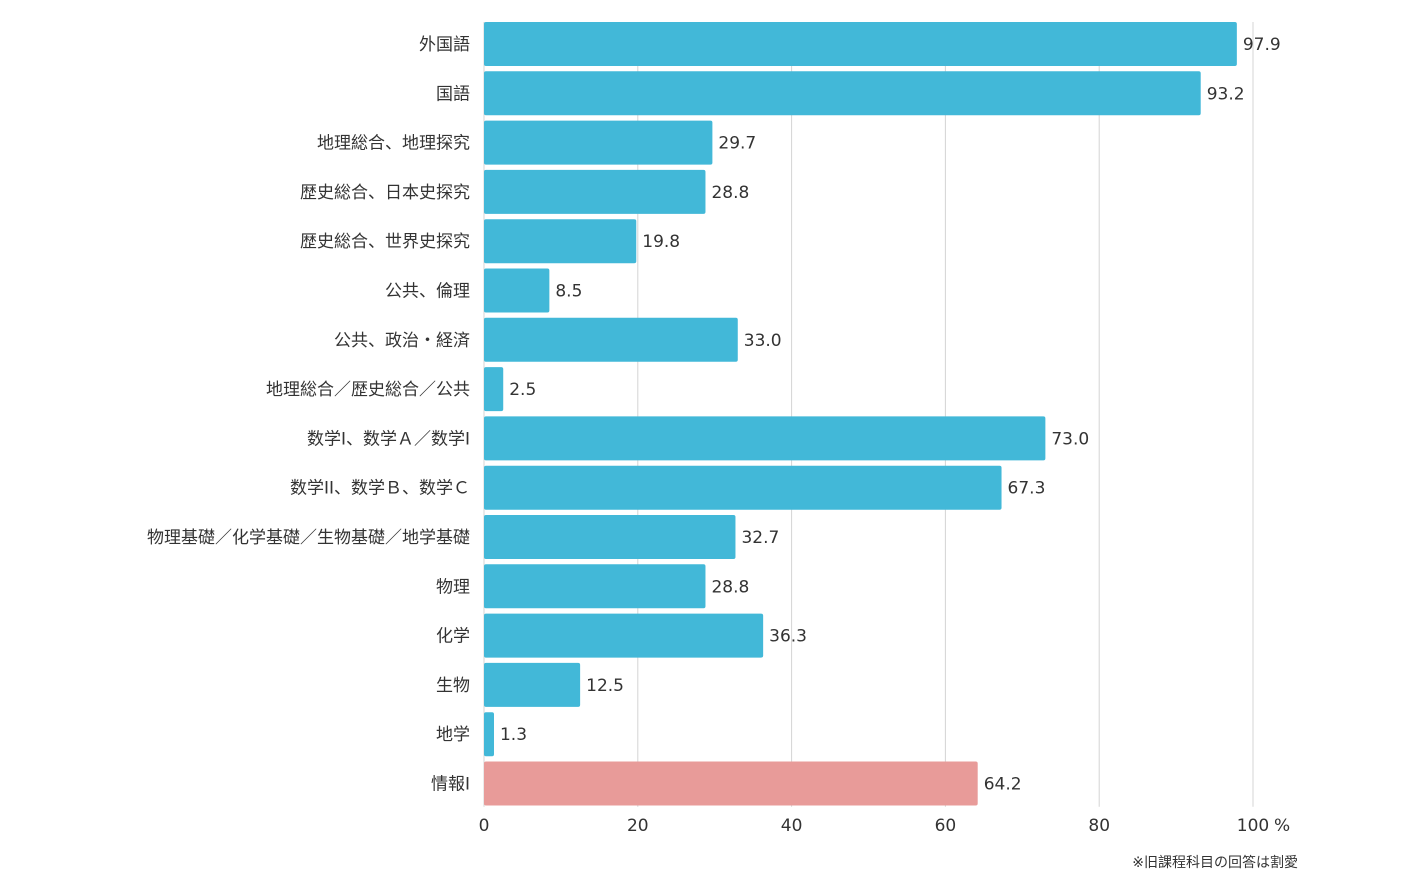  I want to click on category-label: 情報Ⅰ, so click(450, 785).